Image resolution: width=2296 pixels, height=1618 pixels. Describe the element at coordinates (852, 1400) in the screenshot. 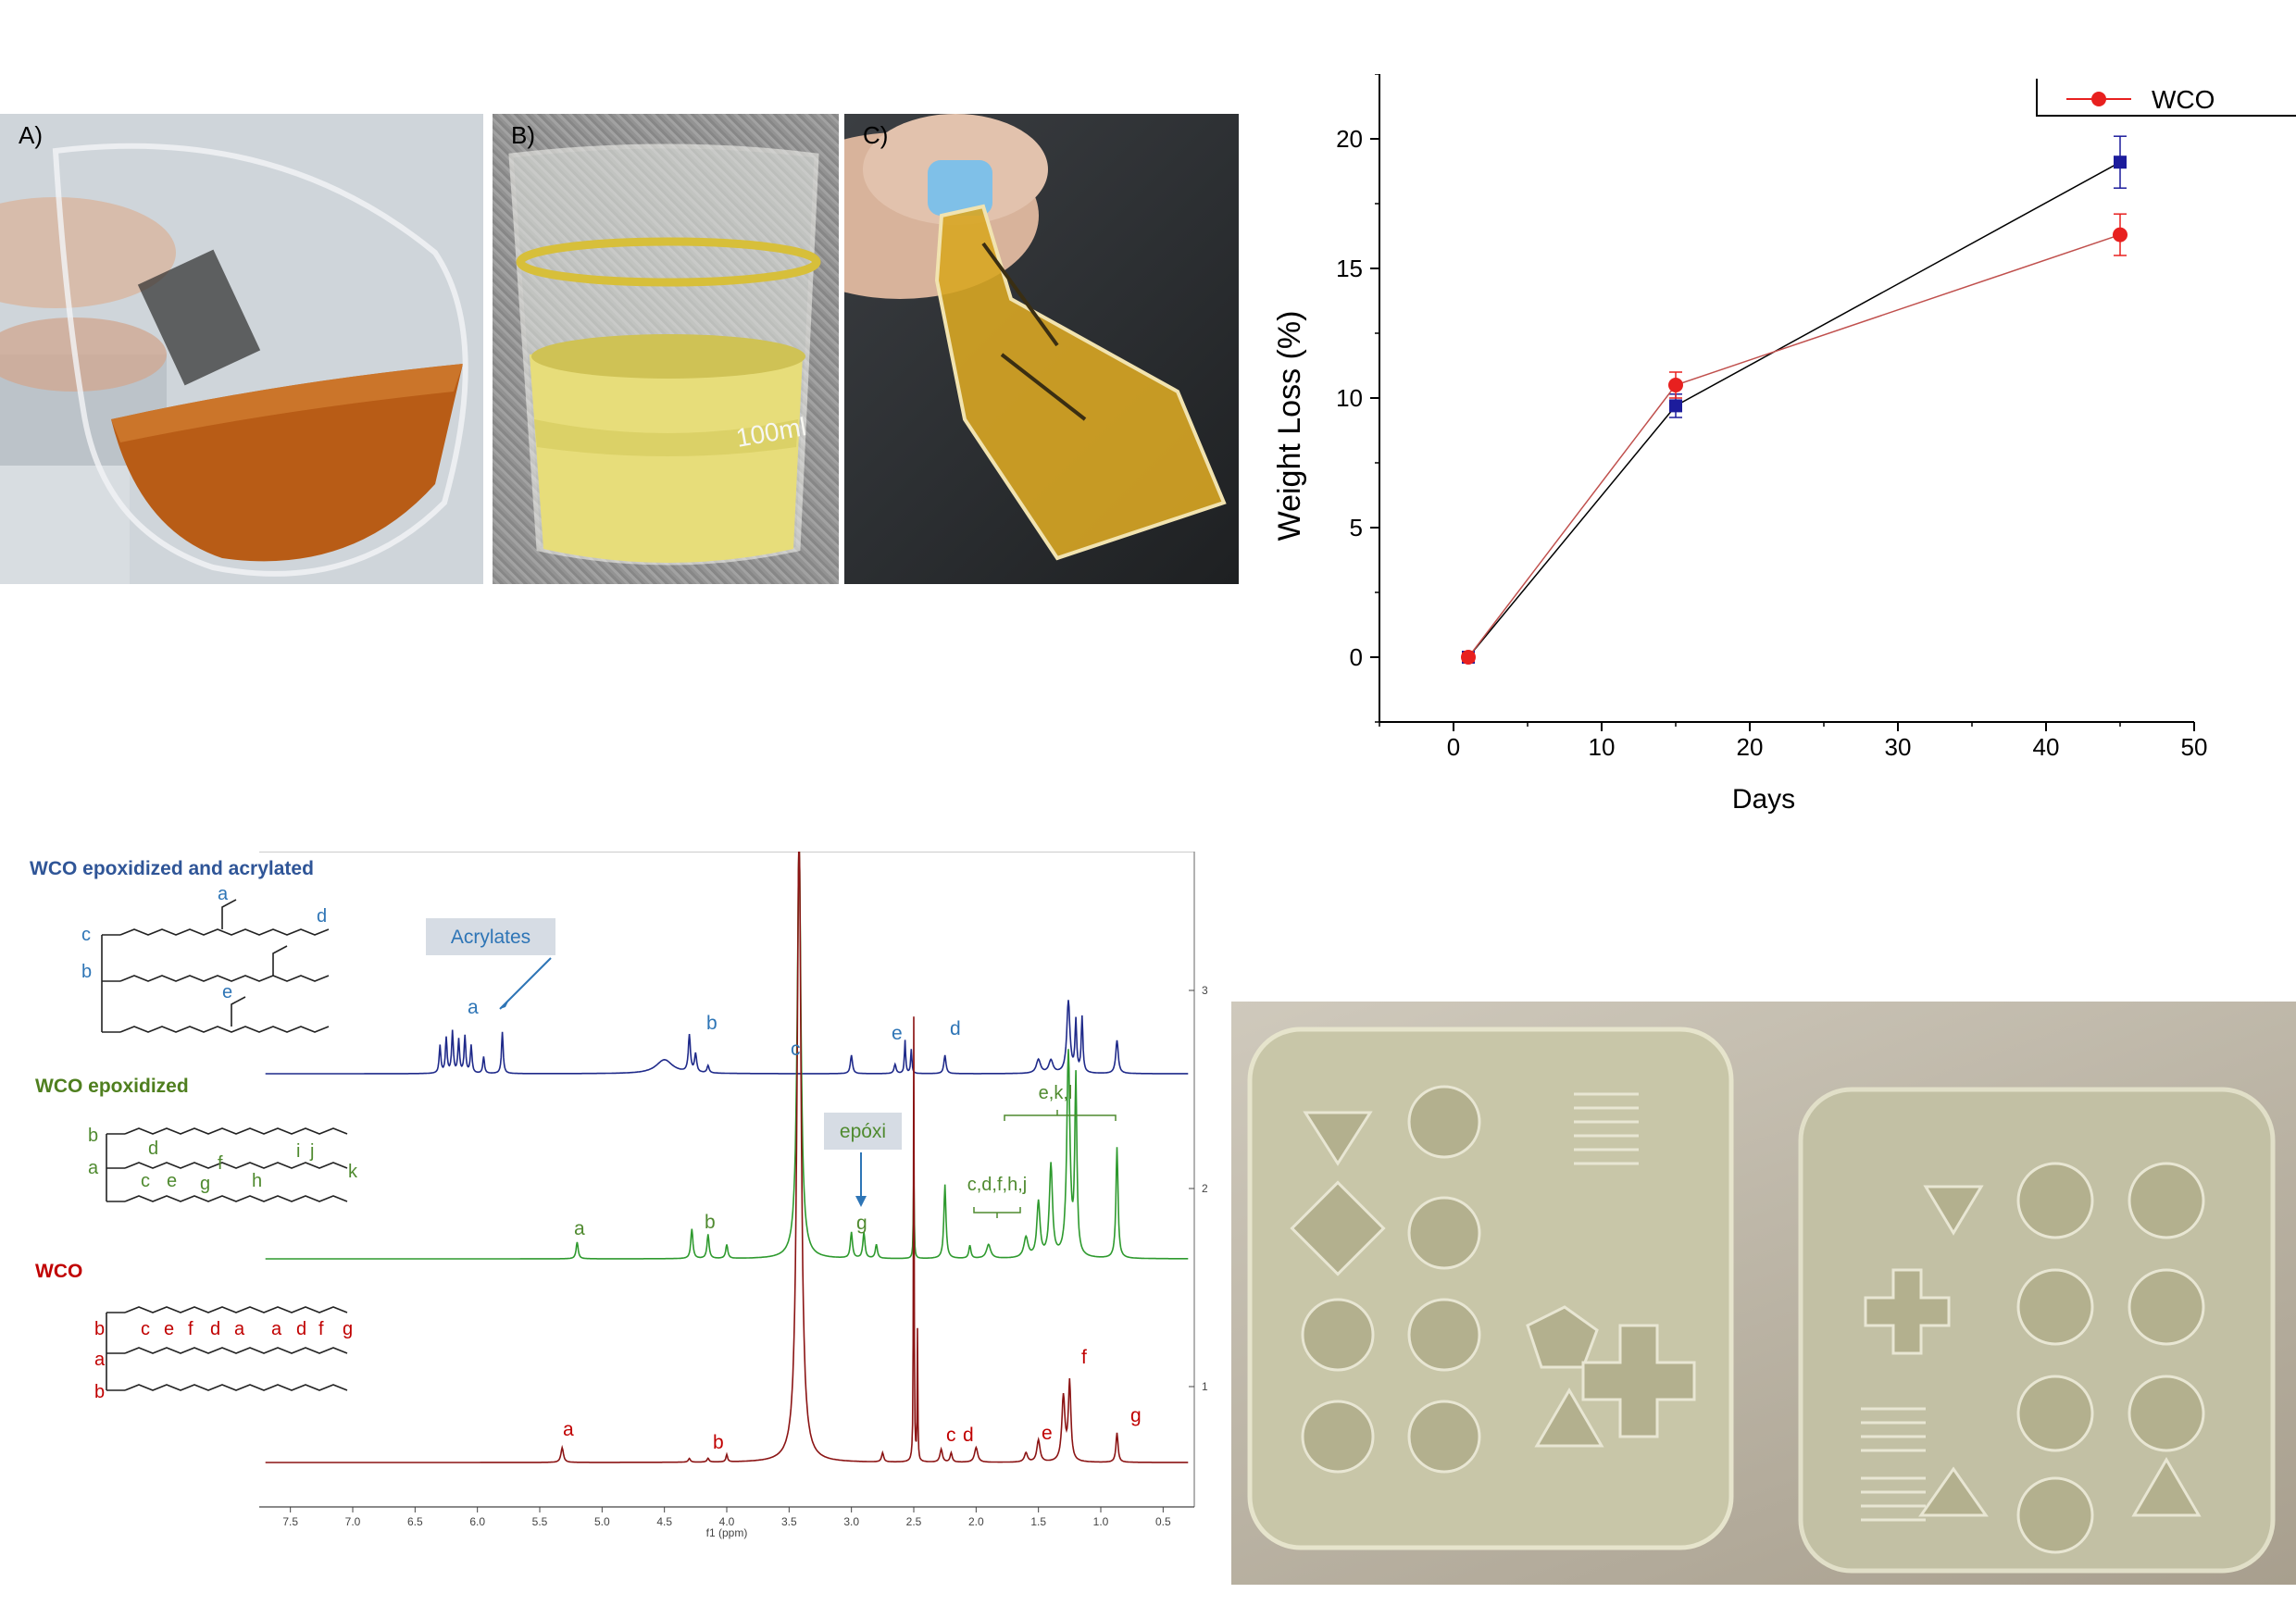

I see `peak-labels-wco: a b c d e f g` at that location.